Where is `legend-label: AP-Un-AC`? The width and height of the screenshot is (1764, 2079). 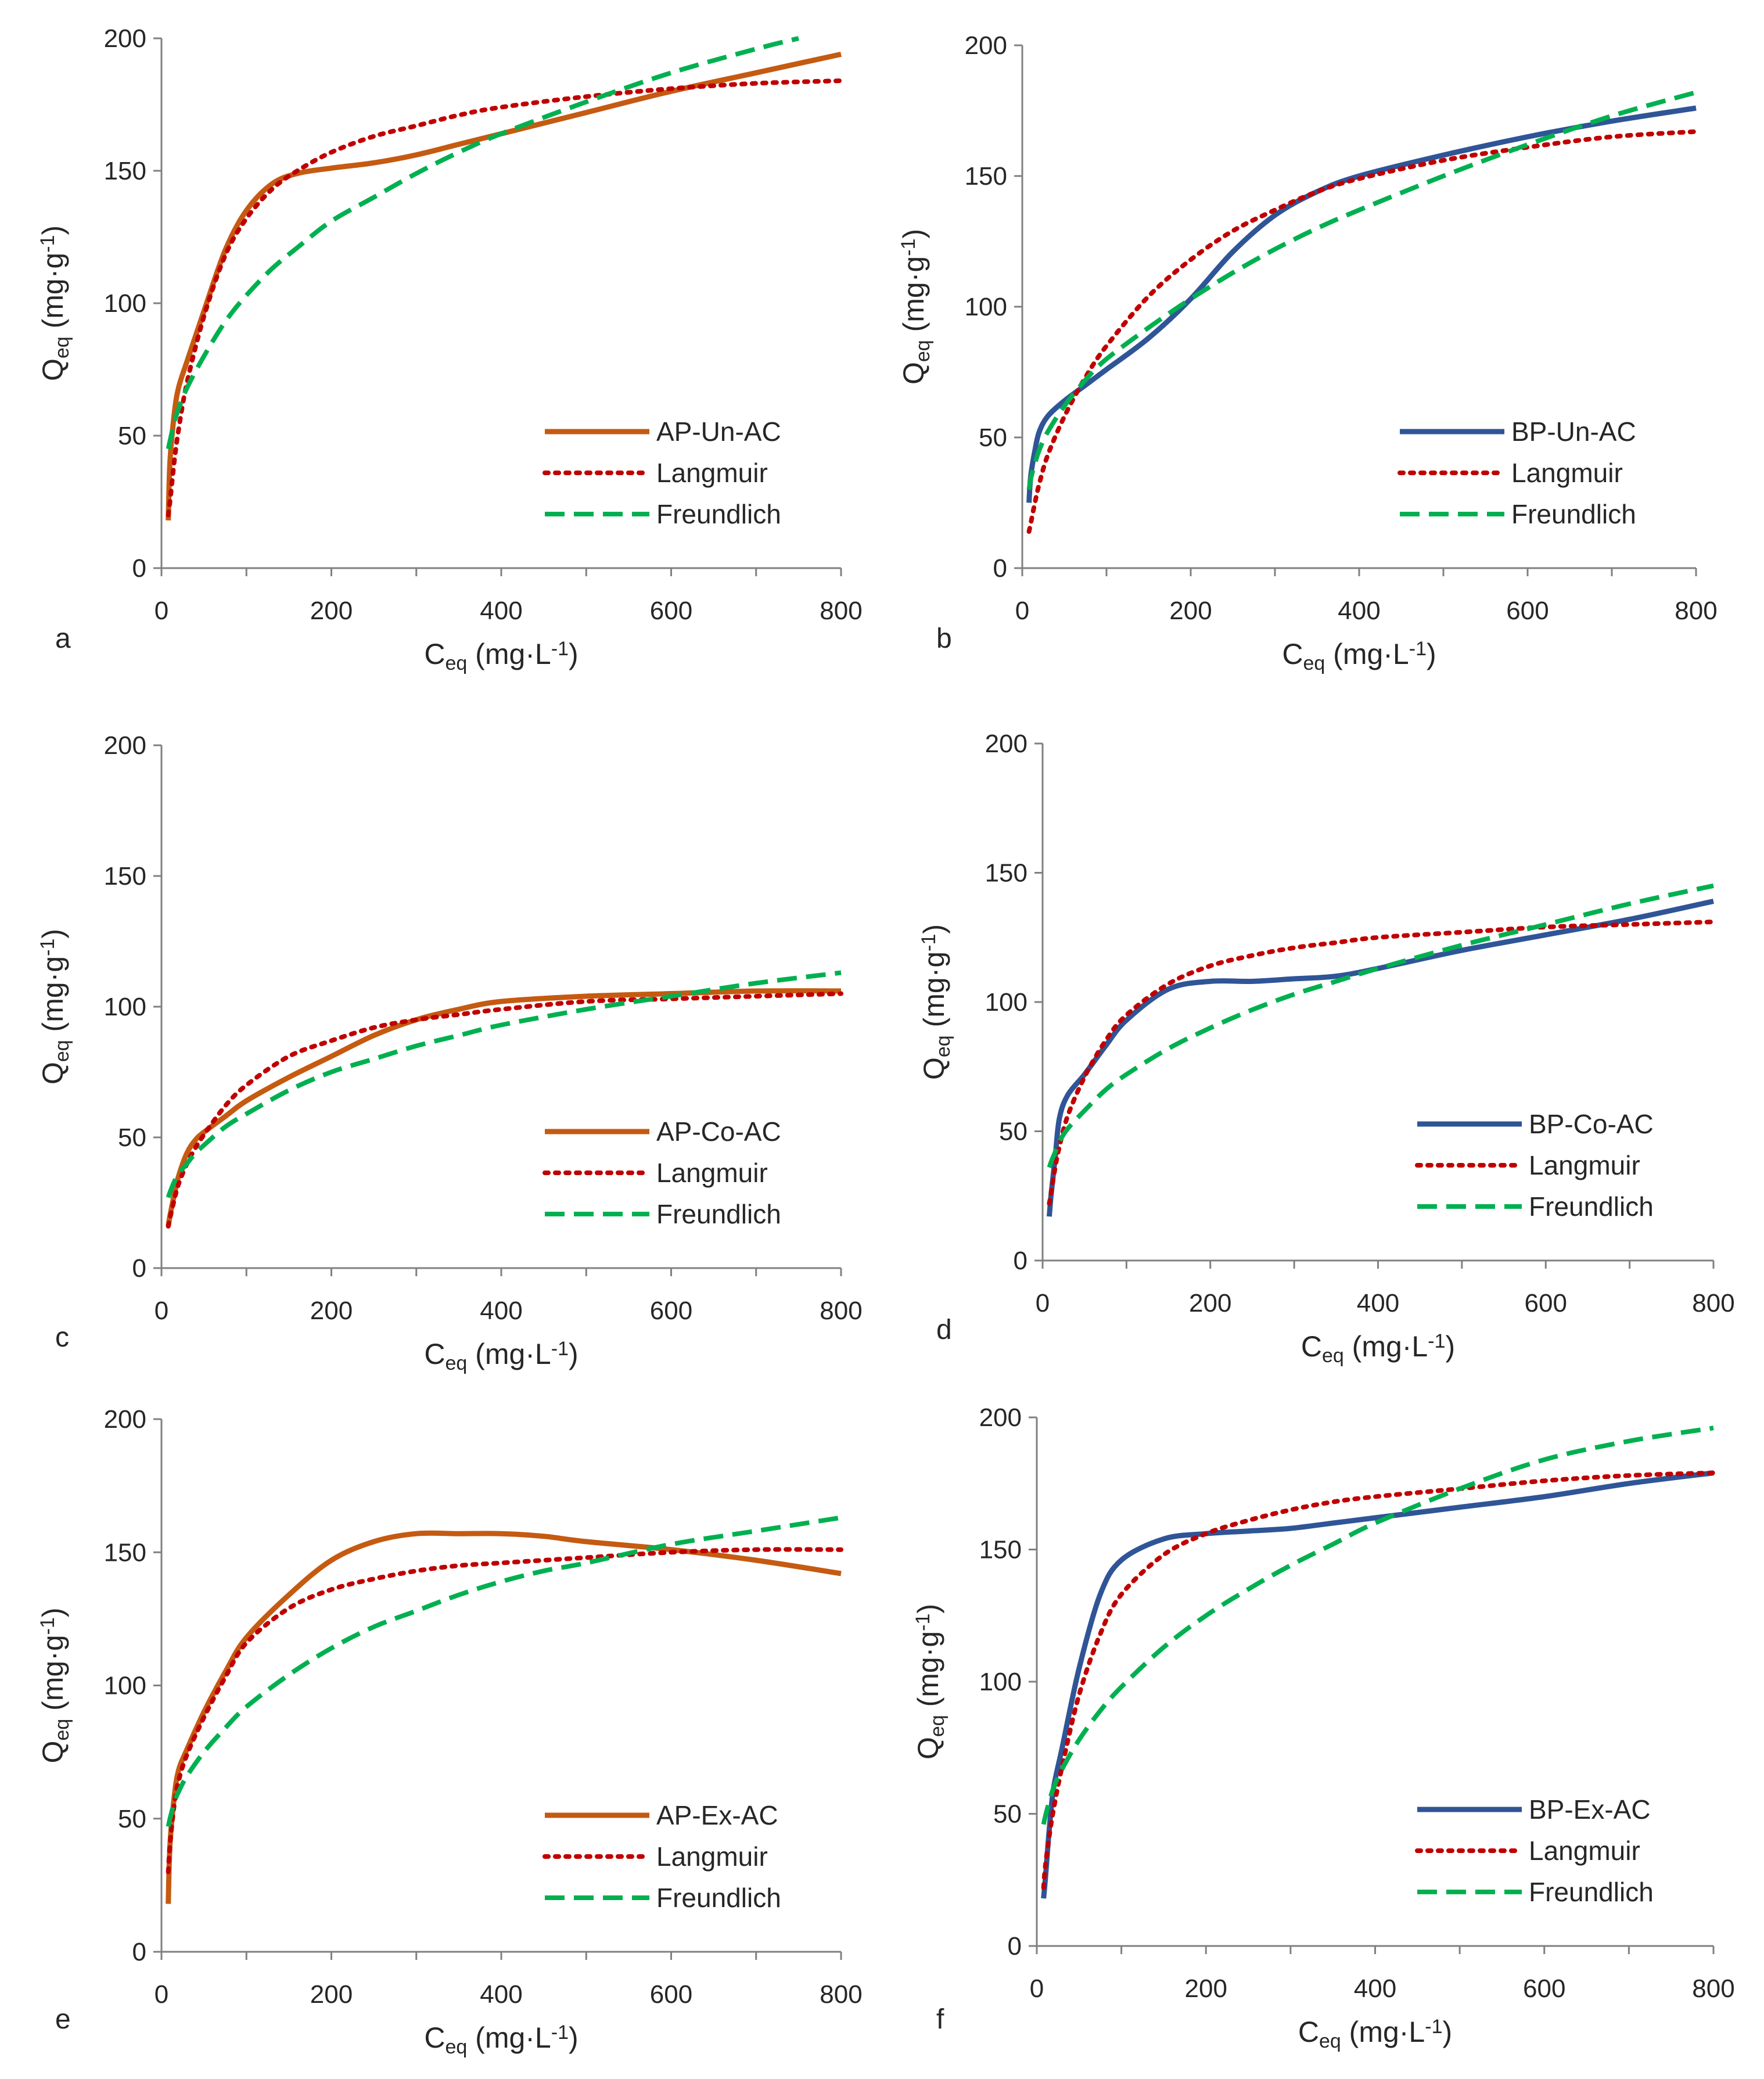 legend-label: AP-Un-AC is located at coordinates (718, 431).